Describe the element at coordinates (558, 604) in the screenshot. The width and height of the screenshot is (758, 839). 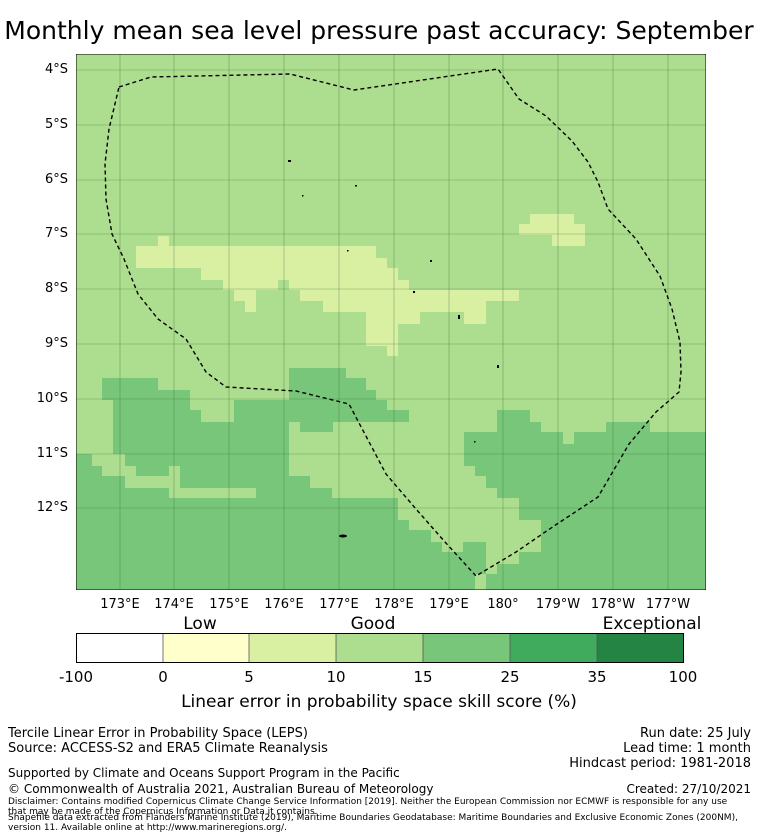
I see `lon-label: 179°W` at that location.